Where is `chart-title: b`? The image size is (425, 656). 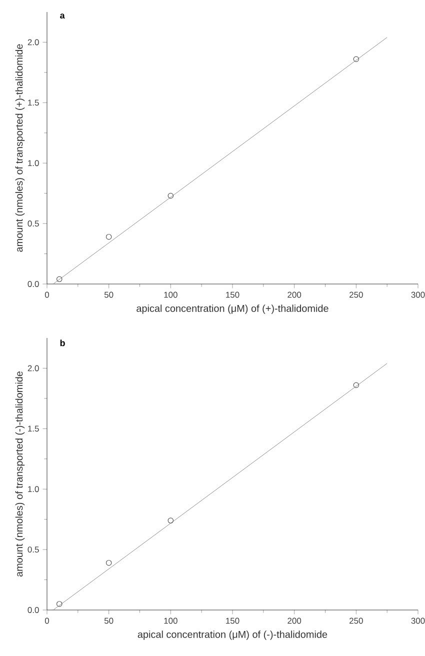
chart-title: b is located at coordinates (62, 343).